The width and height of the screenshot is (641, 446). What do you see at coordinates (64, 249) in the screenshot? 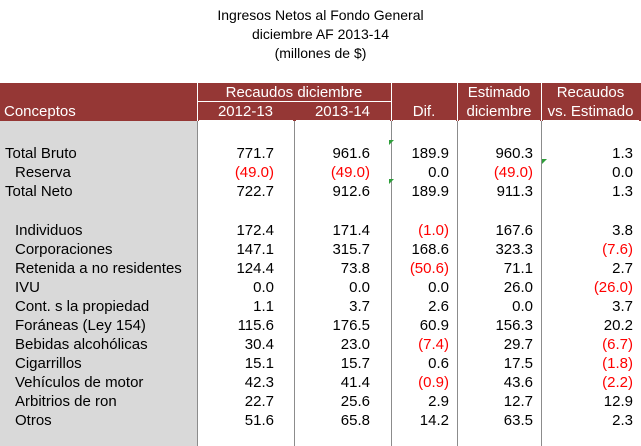
I see `row-label: Corporaciones` at bounding box center [64, 249].